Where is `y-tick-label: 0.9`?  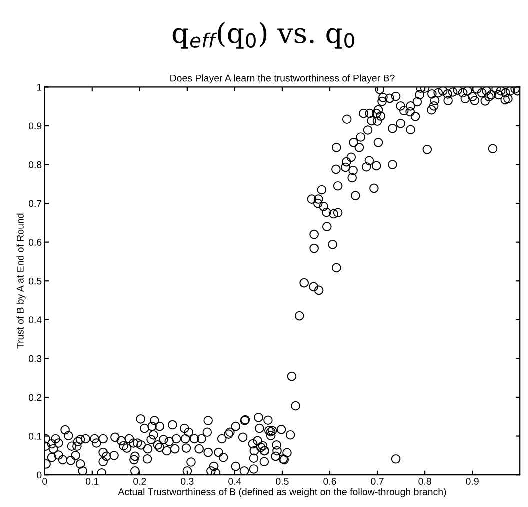
y-tick-label: 0.9 is located at coordinates (35, 126).